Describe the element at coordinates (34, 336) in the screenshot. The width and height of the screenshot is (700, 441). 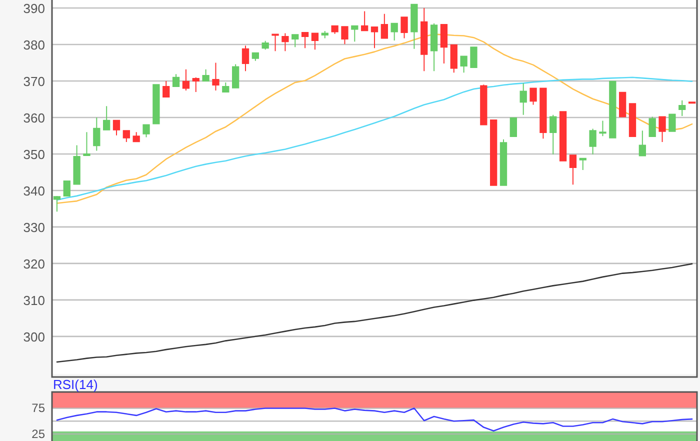
I see `y-tick-label: 300` at that location.